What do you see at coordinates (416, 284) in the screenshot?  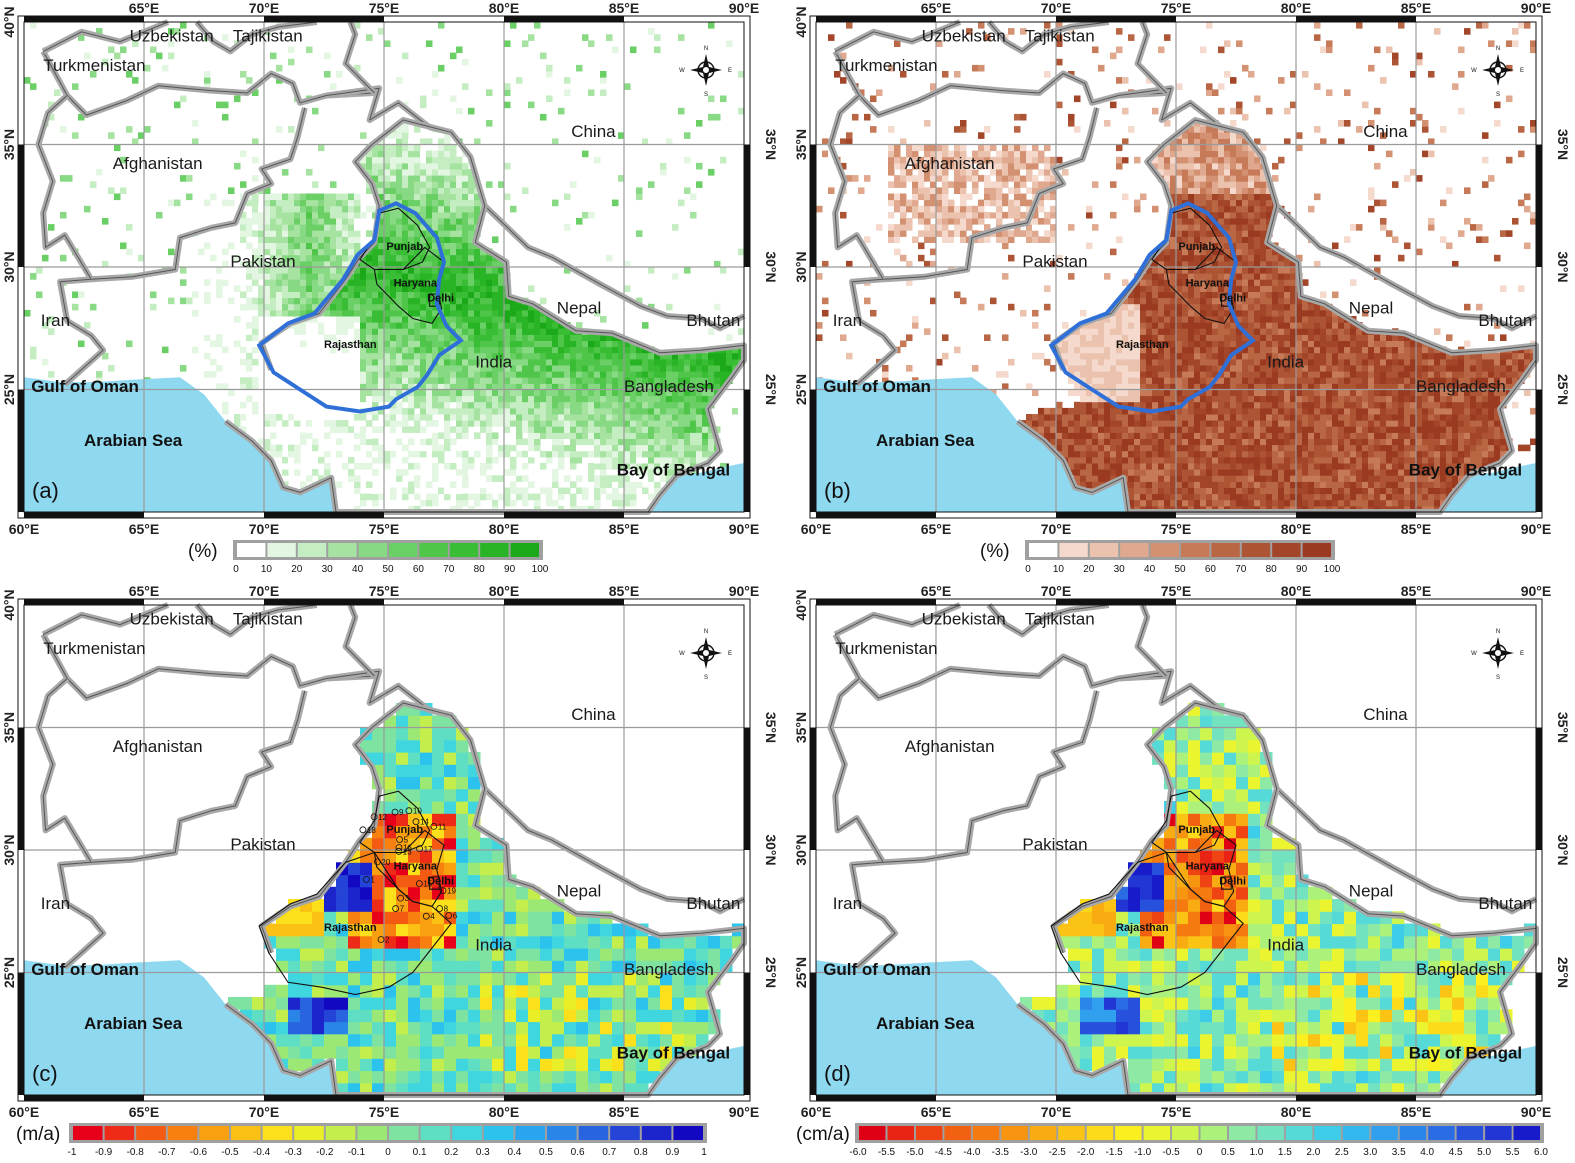 I see `label-haryana: Haryana` at bounding box center [416, 284].